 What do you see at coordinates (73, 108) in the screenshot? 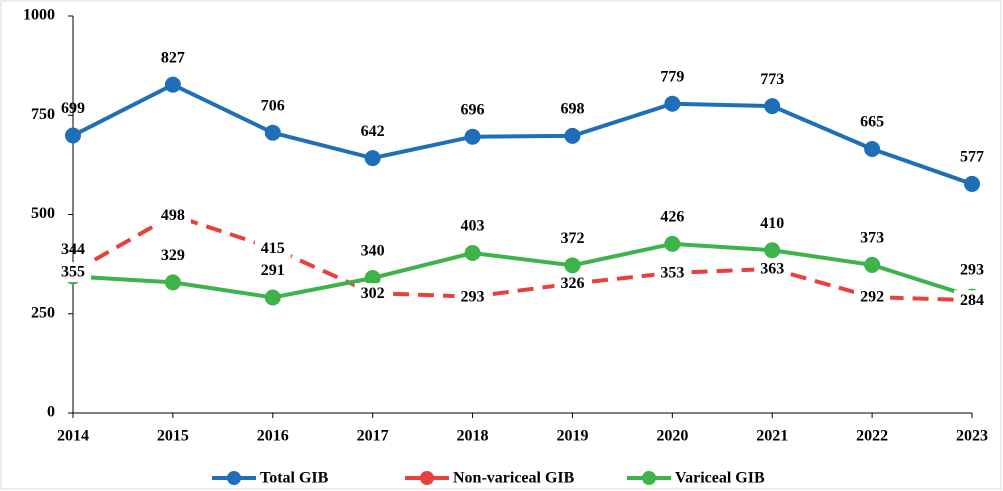
I see `data-label: 699` at bounding box center [73, 108].